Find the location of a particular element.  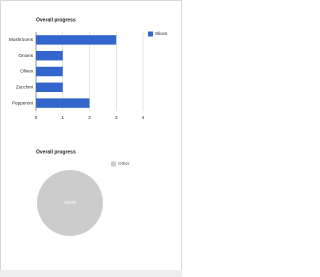

y-tick-label: Onions is located at coordinates (25, 55).